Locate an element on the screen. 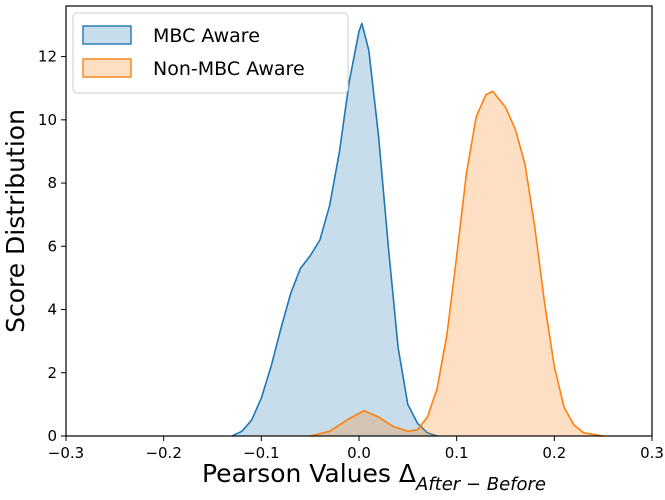 This screenshot has width=665, height=500. x-tick-label: 0.3 is located at coordinates (652, 453).